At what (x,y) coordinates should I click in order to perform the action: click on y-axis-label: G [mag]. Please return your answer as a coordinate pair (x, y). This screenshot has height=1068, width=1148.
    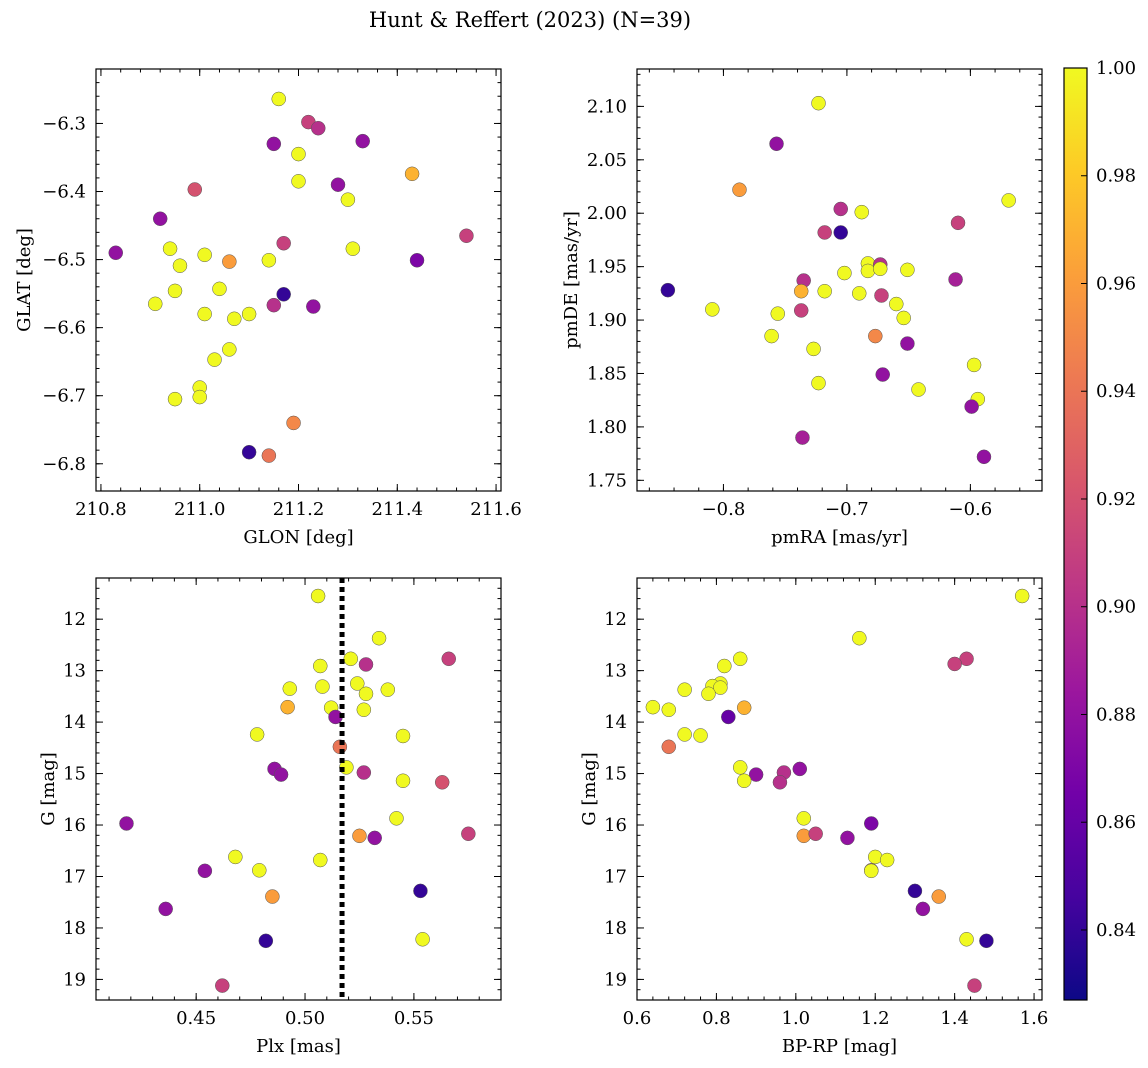
    Looking at the image, I should click on (589, 788).